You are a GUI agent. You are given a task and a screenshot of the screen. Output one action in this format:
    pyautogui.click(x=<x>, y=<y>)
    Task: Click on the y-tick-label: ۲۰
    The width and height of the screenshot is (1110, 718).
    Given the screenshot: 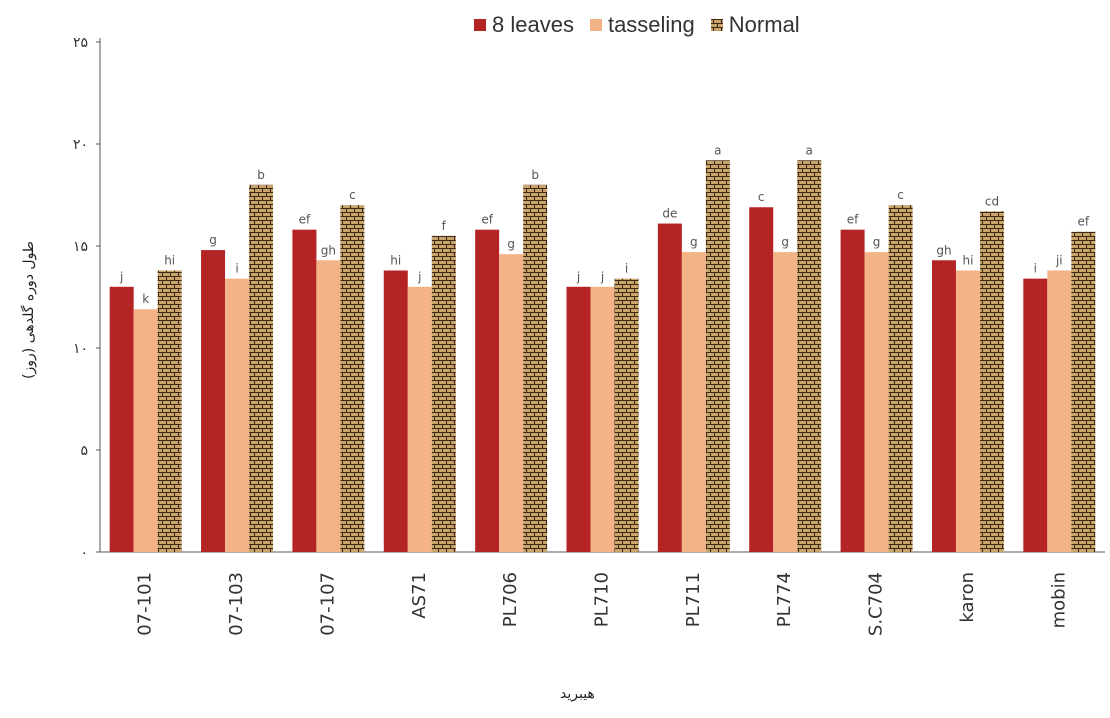 What is the action you would take?
    pyautogui.click(x=80, y=145)
    